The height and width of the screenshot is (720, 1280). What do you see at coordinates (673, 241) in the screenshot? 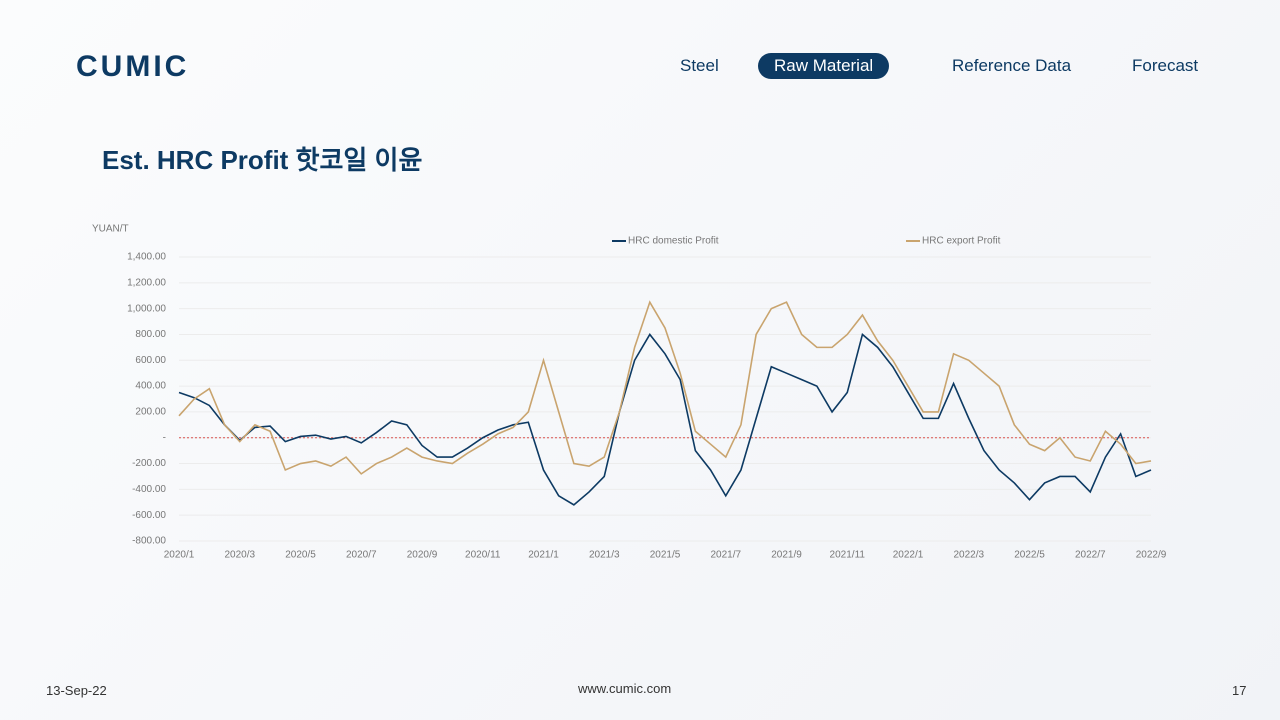
I see `legend-label: HRC domestic Profit` at bounding box center [673, 241].